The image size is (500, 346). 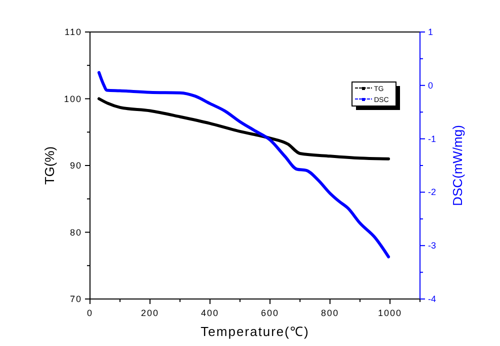 I want to click on y2-tick-label: 1, so click(x=431, y=32).